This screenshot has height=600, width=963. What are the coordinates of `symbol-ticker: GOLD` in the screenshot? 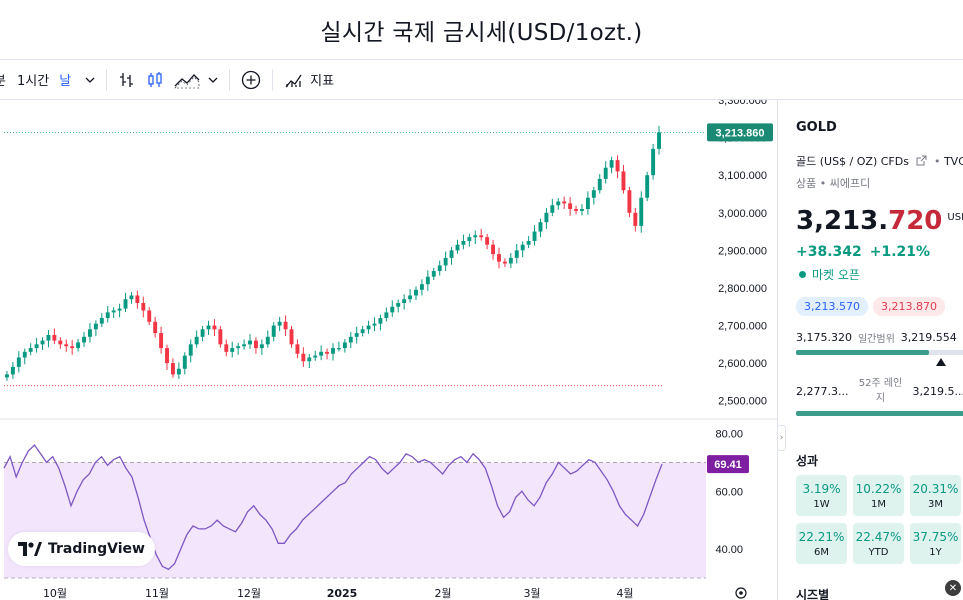 It's located at (816, 127).